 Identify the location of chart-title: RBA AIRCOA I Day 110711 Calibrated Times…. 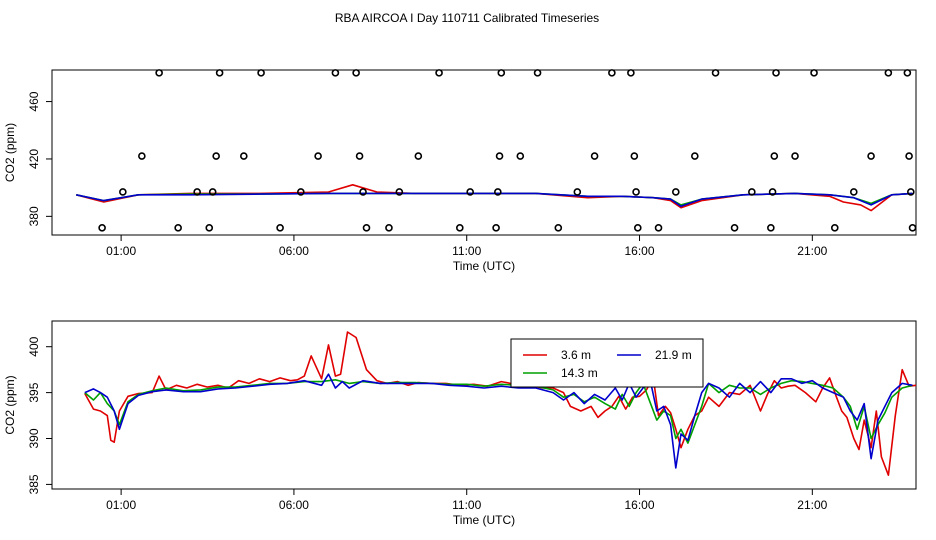
(467, 18).